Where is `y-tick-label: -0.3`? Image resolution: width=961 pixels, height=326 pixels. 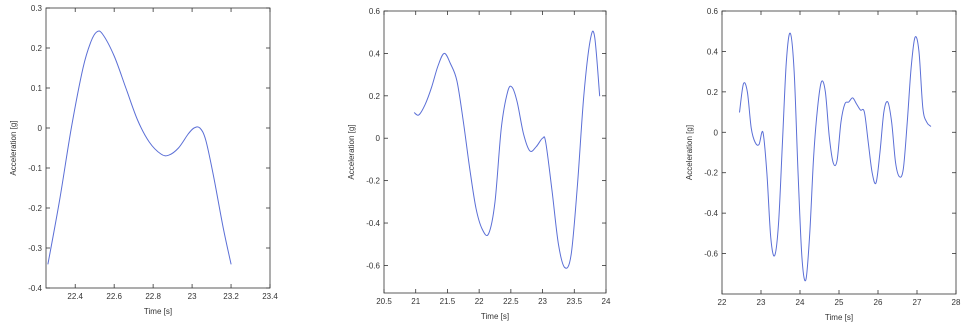 y-tick-label: -0.3 is located at coordinates (35, 248).